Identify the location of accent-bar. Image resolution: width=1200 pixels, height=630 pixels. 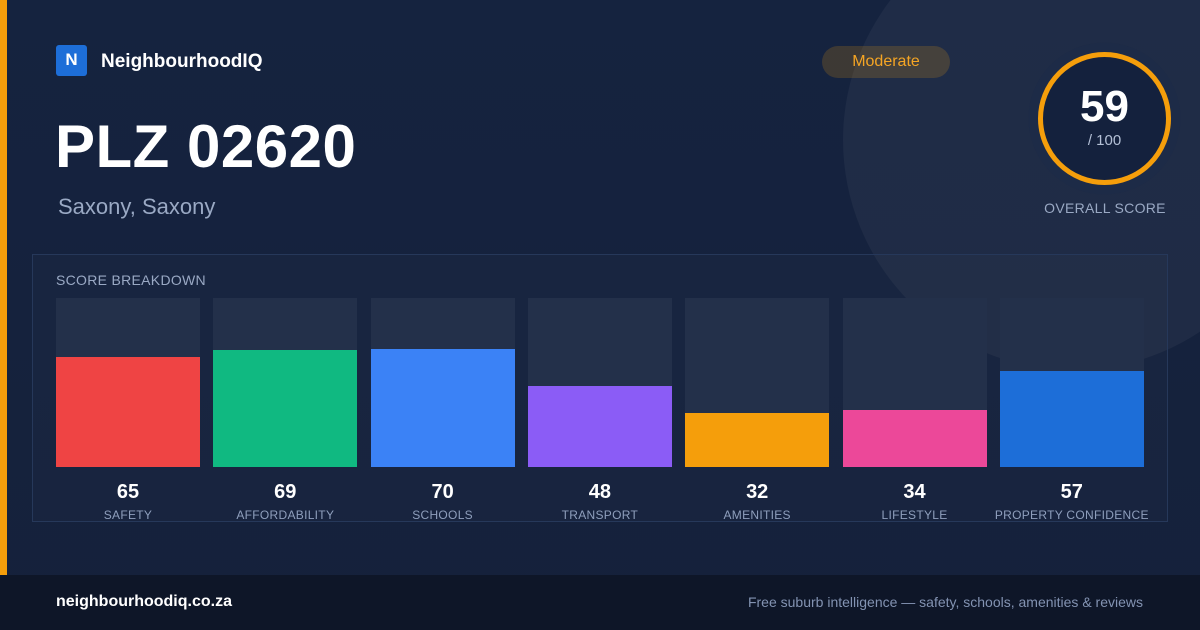
(3, 287).